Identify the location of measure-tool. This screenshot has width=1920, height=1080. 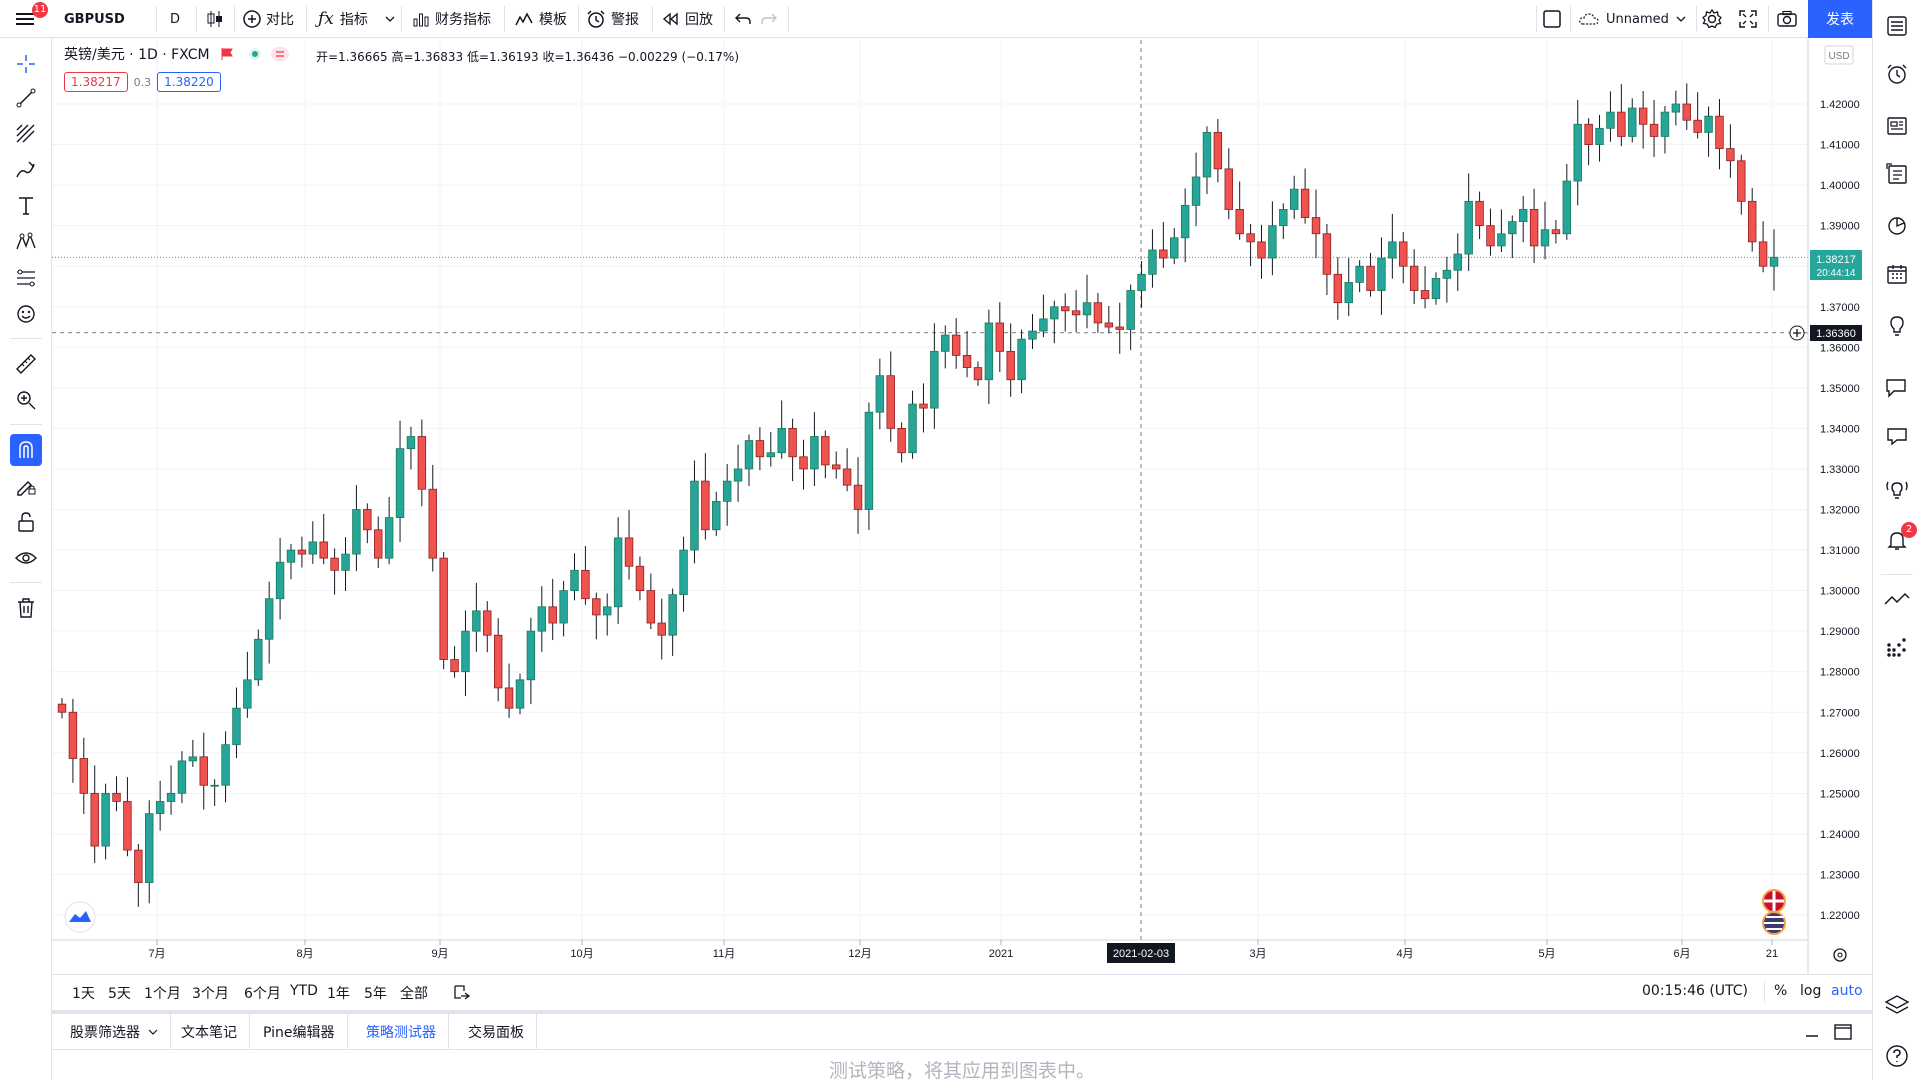
(26, 364).